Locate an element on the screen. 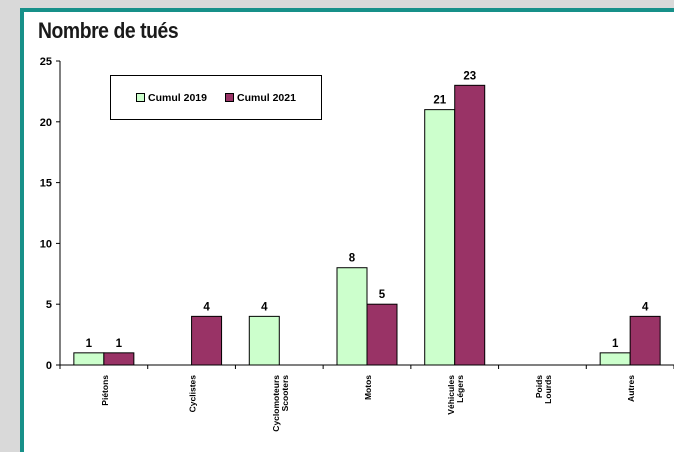  x-tick-label: Cyclistes is located at coordinates (193, 394).